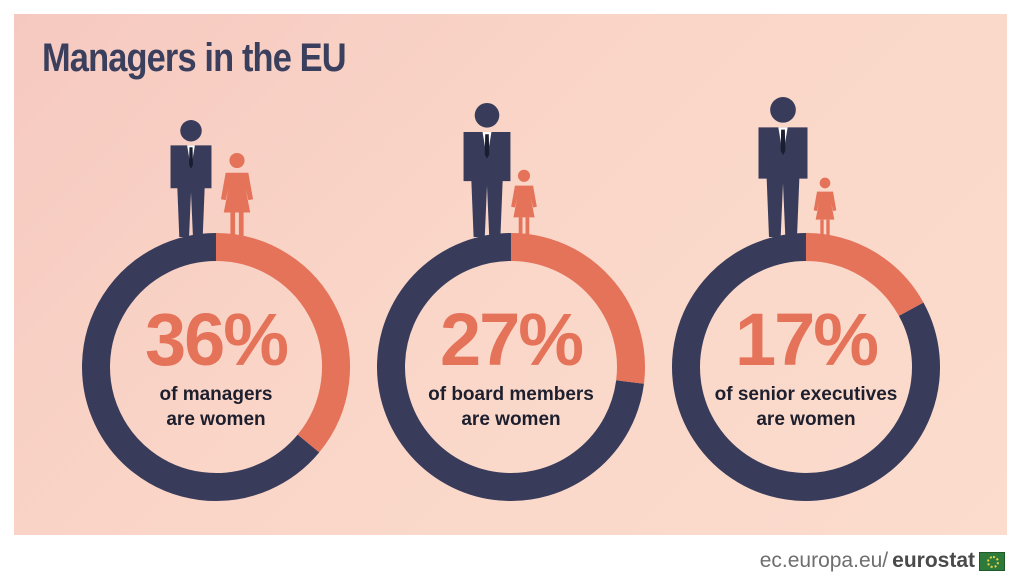 This screenshot has height=587, width=1021. What do you see at coordinates (511, 339) in the screenshot?
I see `percentage-label: 27%` at bounding box center [511, 339].